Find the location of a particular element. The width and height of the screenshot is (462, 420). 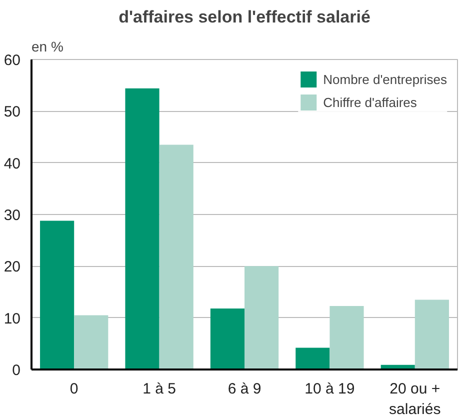

legend-label: Nombre d'entreprises is located at coordinates (385, 79).